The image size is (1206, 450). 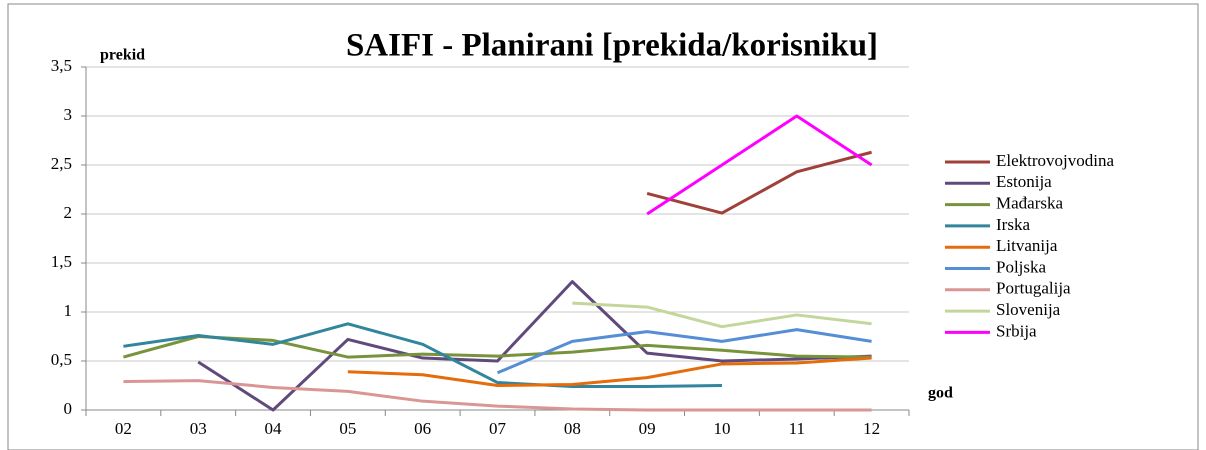 What do you see at coordinates (274, 428) in the screenshot?
I see `x-tick-label: 04` at bounding box center [274, 428].